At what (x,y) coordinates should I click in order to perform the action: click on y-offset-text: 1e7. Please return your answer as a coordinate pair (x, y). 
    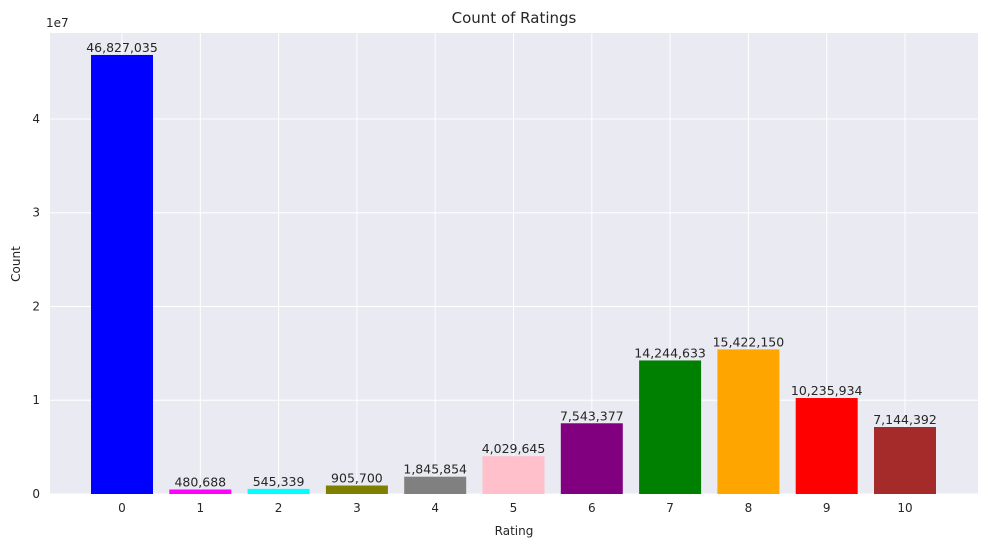
    Looking at the image, I should click on (57, 23).